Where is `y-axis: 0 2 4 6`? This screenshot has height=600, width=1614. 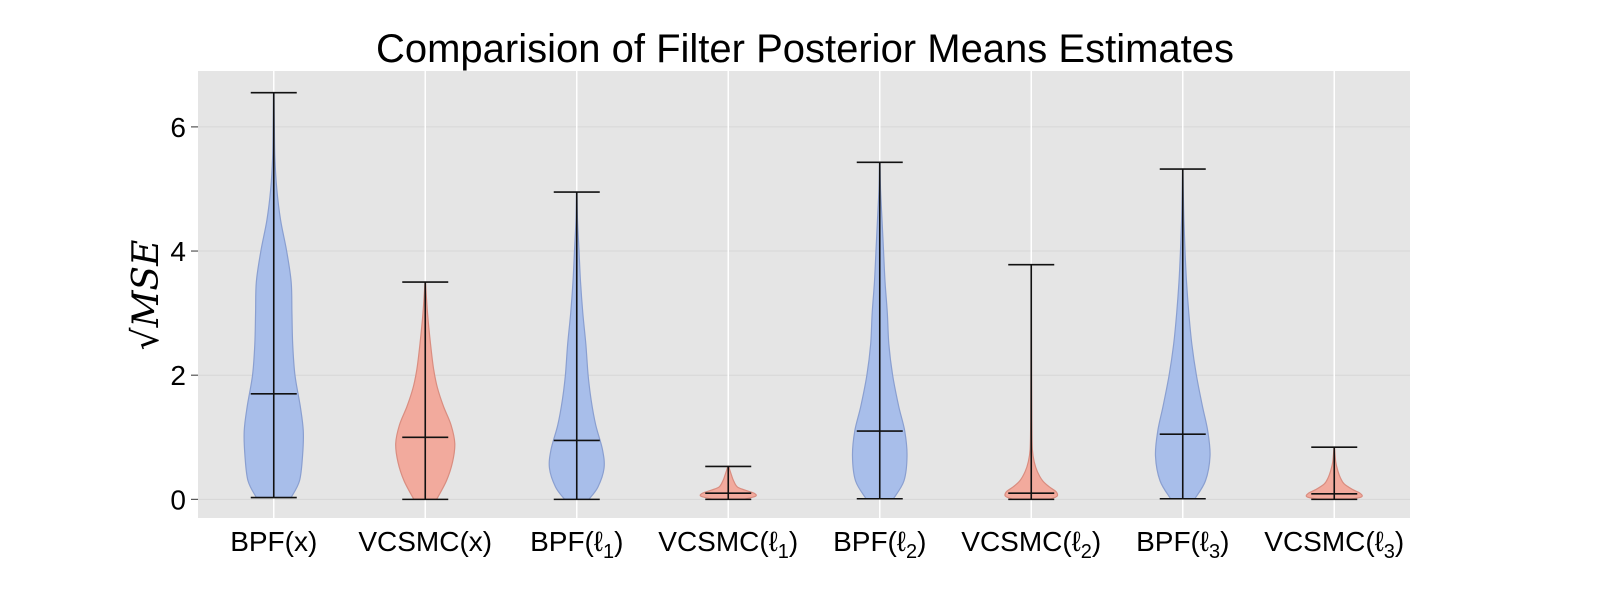
y-axis: 0 2 4 6 is located at coordinates (184, 313).